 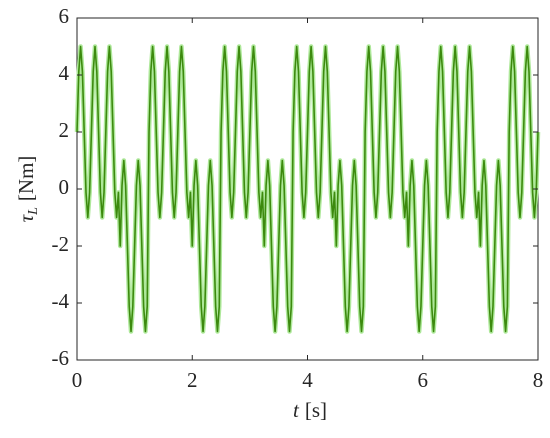 I want to click on x-tick-label: 6, so click(x=423, y=380).